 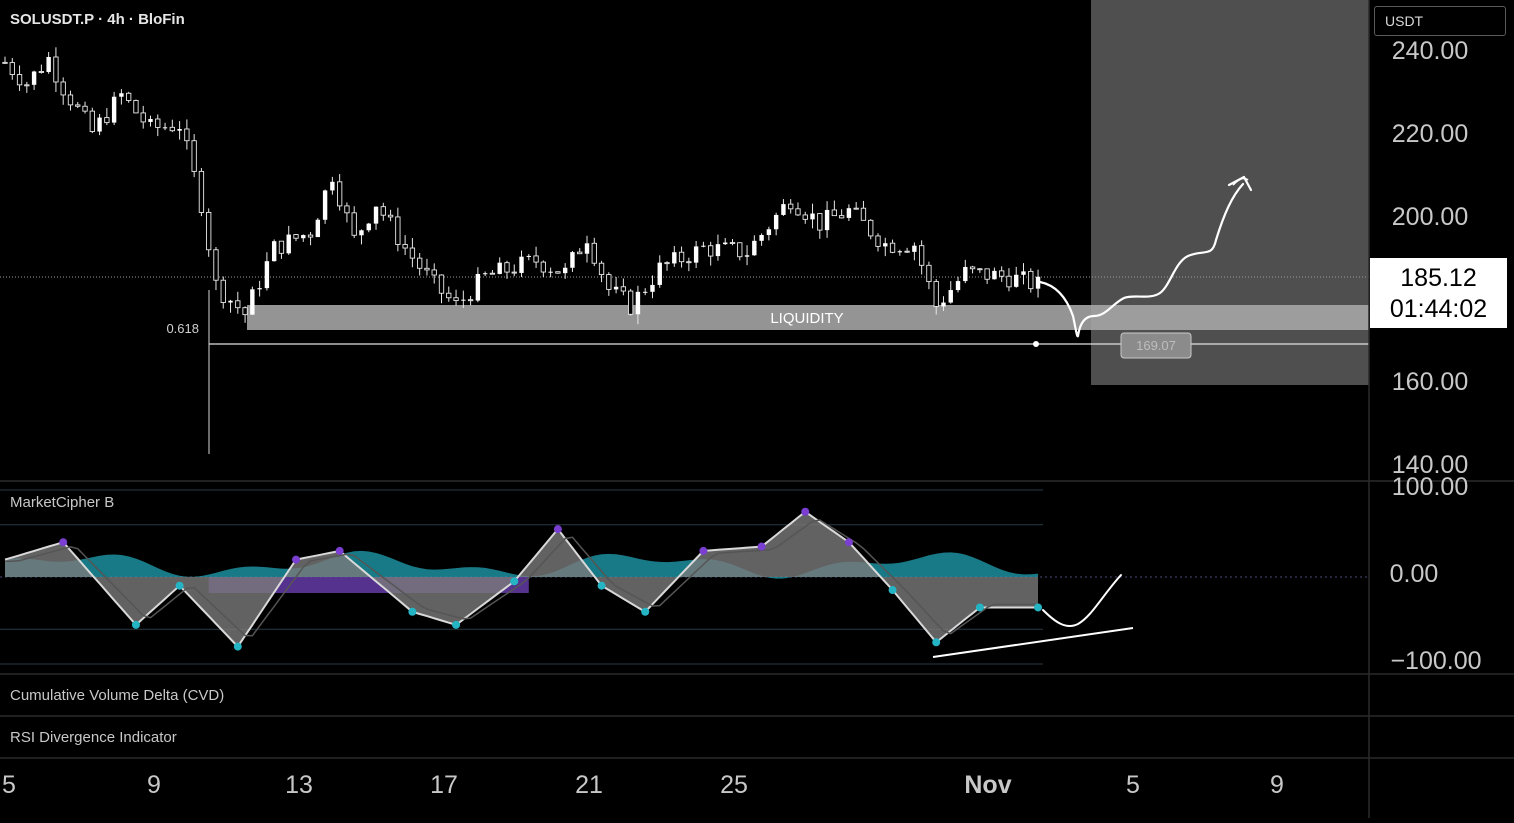 I want to click on target-price-label: 169.07, so click(x=1156, y=345).